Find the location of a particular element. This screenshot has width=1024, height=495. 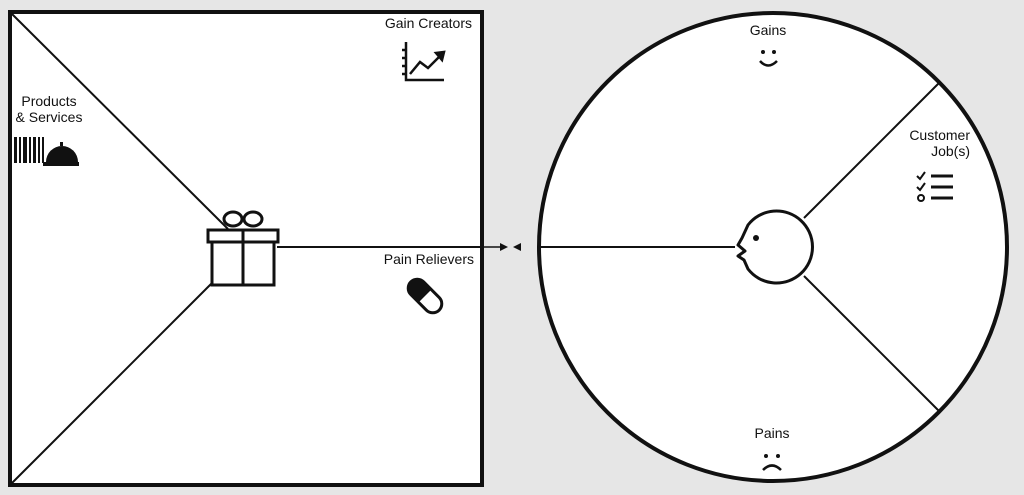

arrow-right-head is located at coordinates (504, 247).